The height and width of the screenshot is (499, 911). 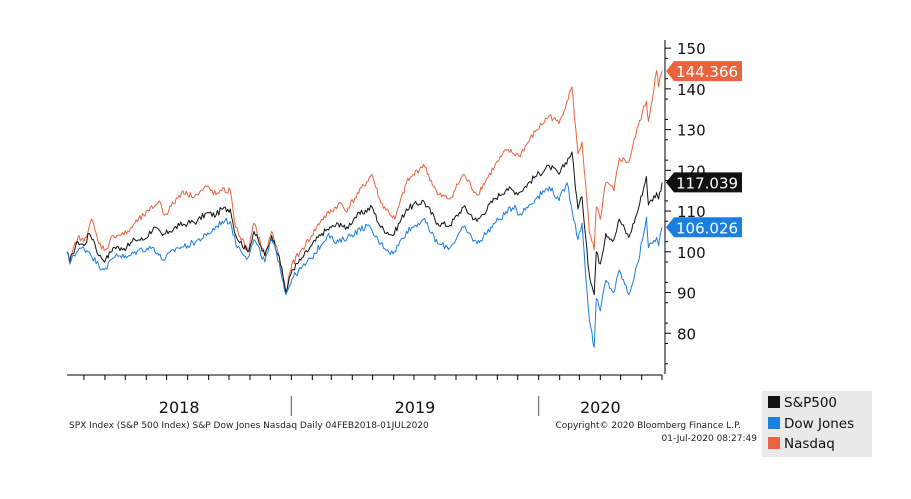 What do you see at coordinates (179, 407) in the screenshot?
I see `x-year-label-2018: 2018` at bounding box center [179, 407].